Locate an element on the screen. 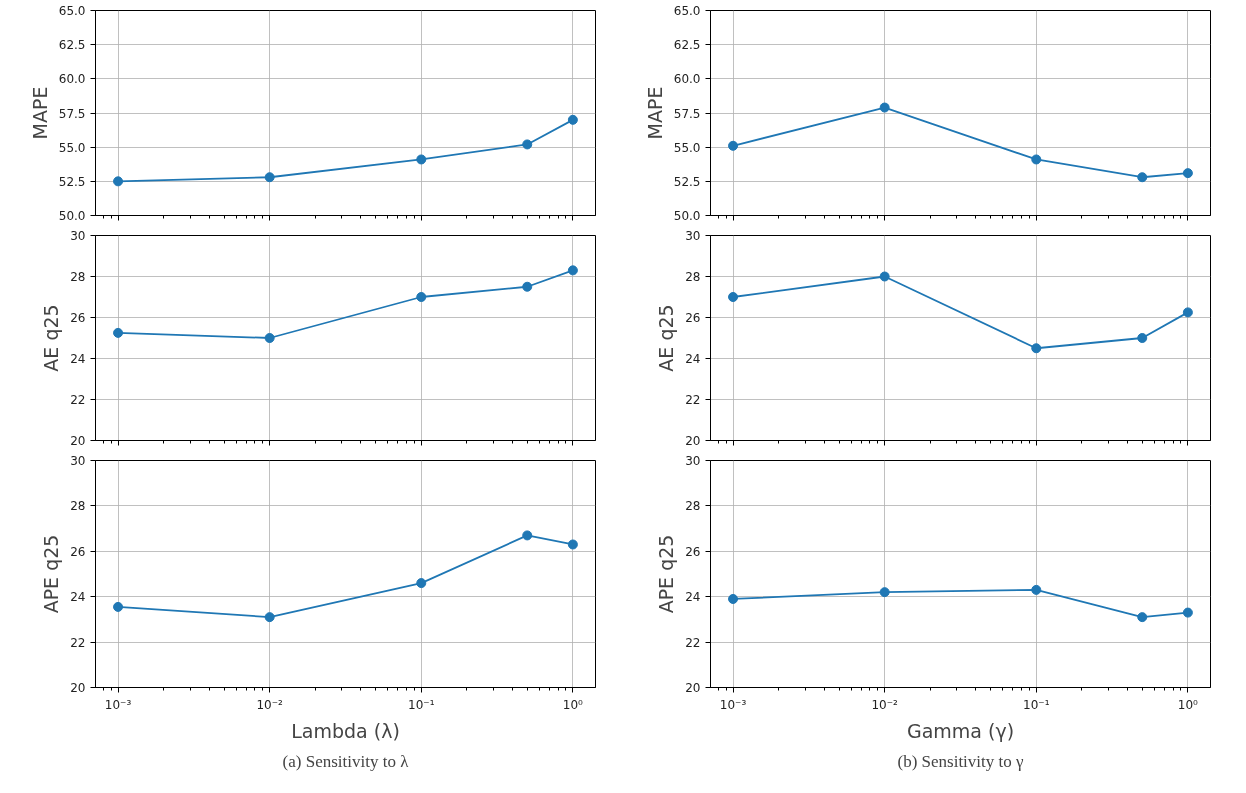 The height and width of the screenshot is (793, 1246). text: (a) Sensitivity to λ is located at coordinates (346, 761).